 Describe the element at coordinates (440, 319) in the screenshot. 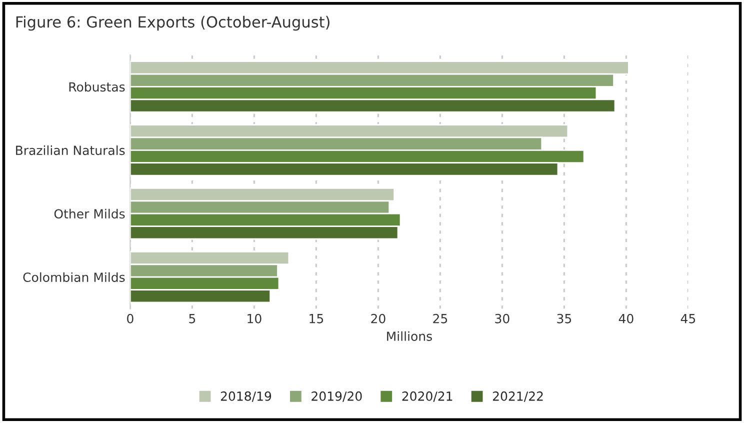

I see `x-tick-label: 25` at that location.